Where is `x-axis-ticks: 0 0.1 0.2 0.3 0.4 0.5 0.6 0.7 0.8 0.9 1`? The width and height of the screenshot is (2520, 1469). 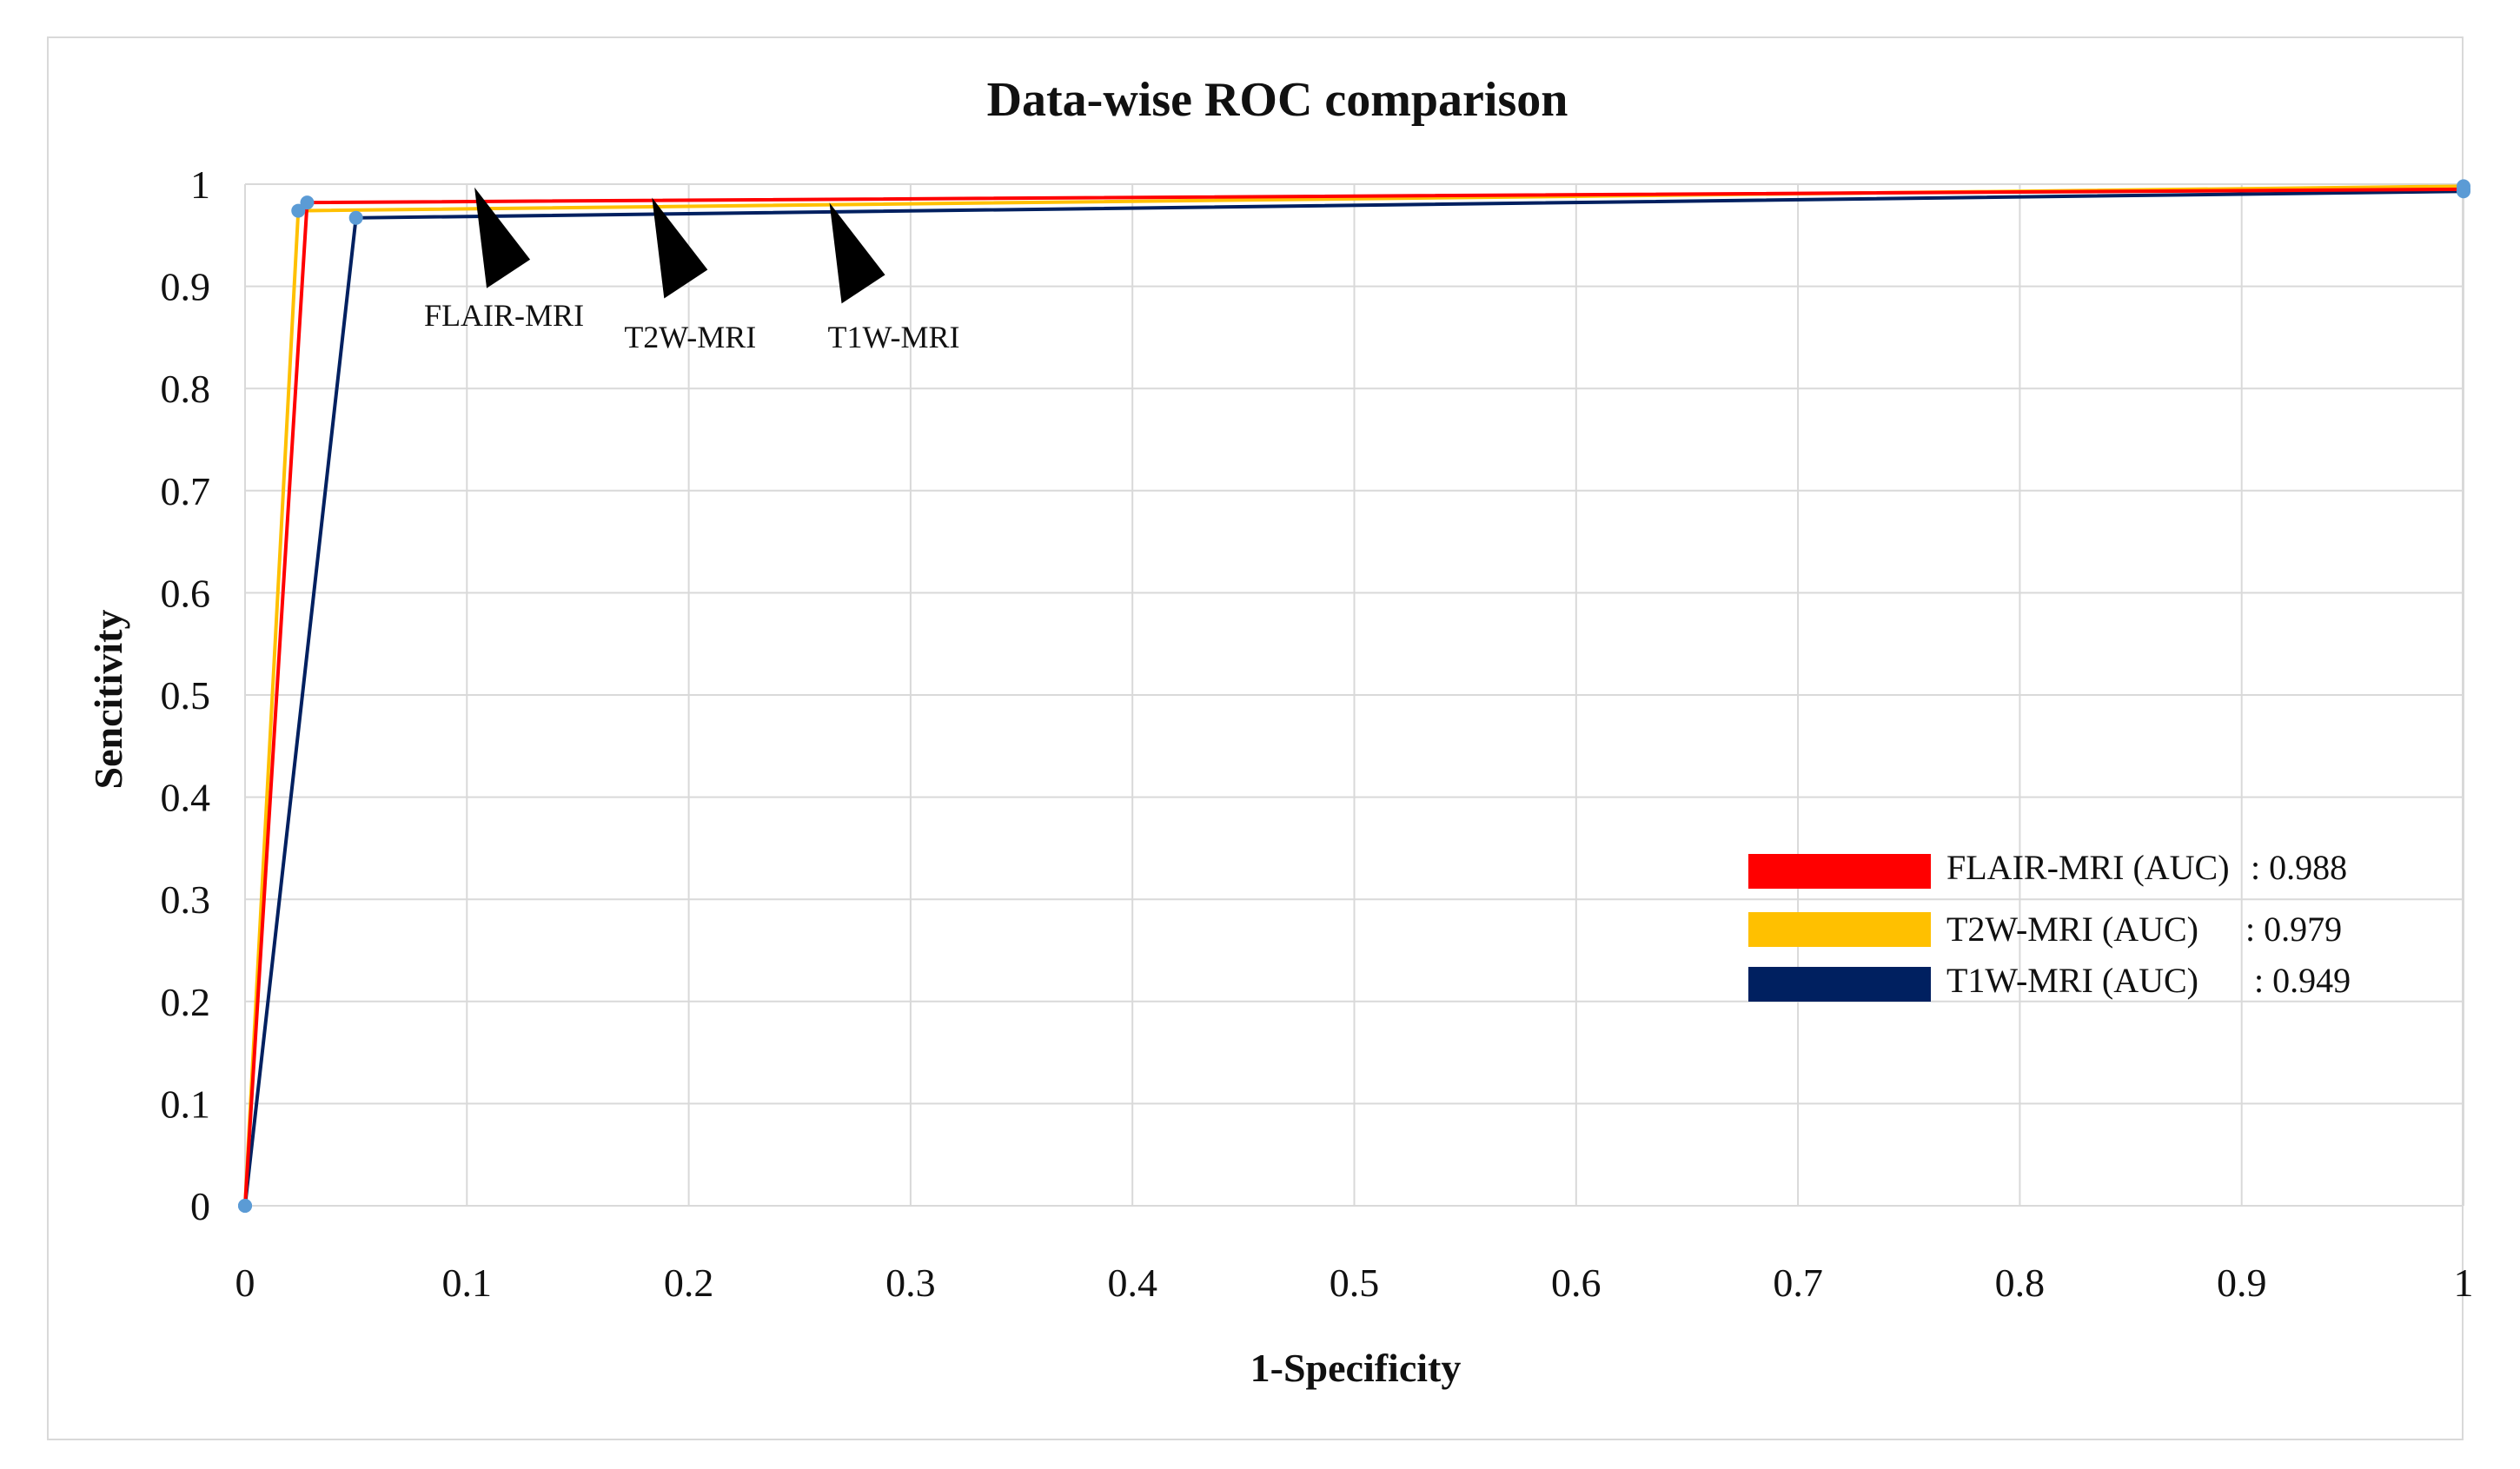 x-axis-ticks: 0 0.1 0.2 0.3 0.4 0.5 0.6 0.7 0.8 0.9 1 is located at coordinates (1354, 1283).